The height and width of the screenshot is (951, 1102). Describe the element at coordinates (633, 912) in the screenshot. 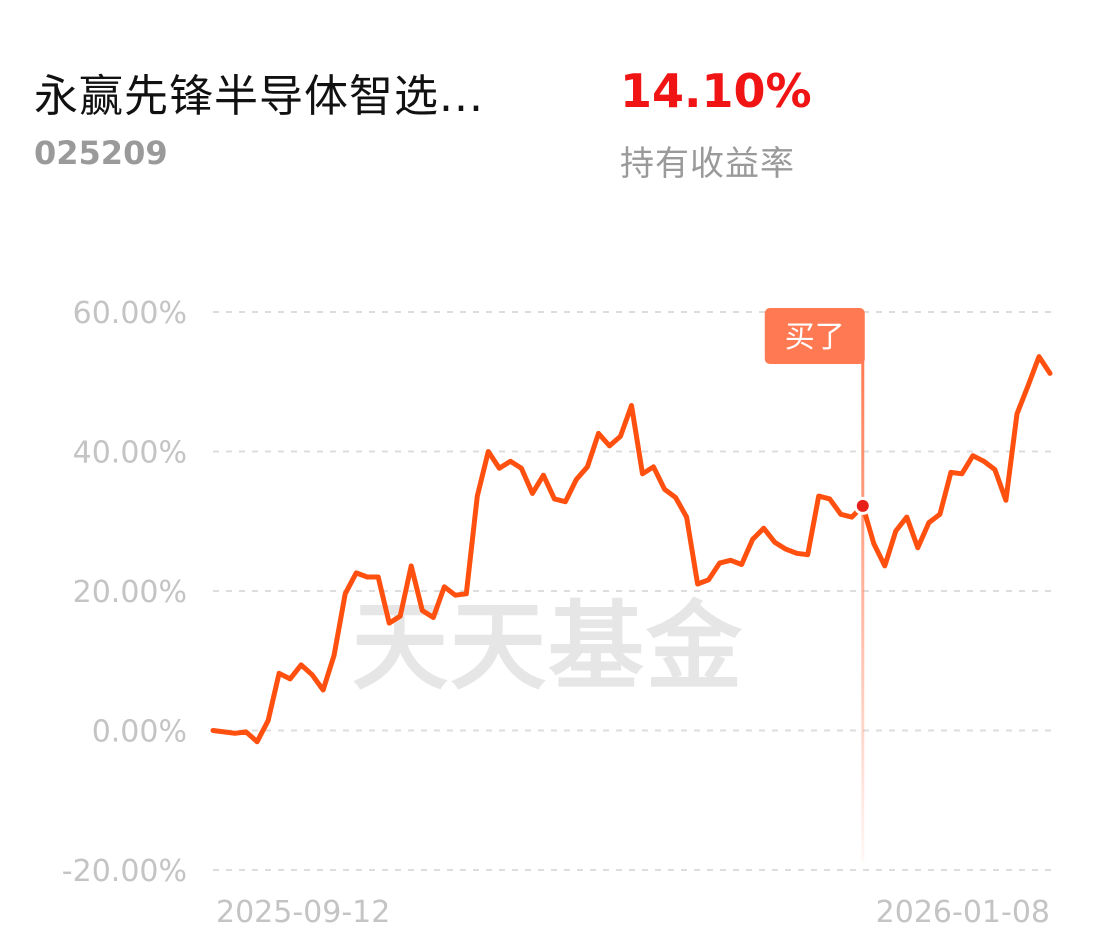

I see `x-axis: 2025-09-12 2026-01-08` at that location.